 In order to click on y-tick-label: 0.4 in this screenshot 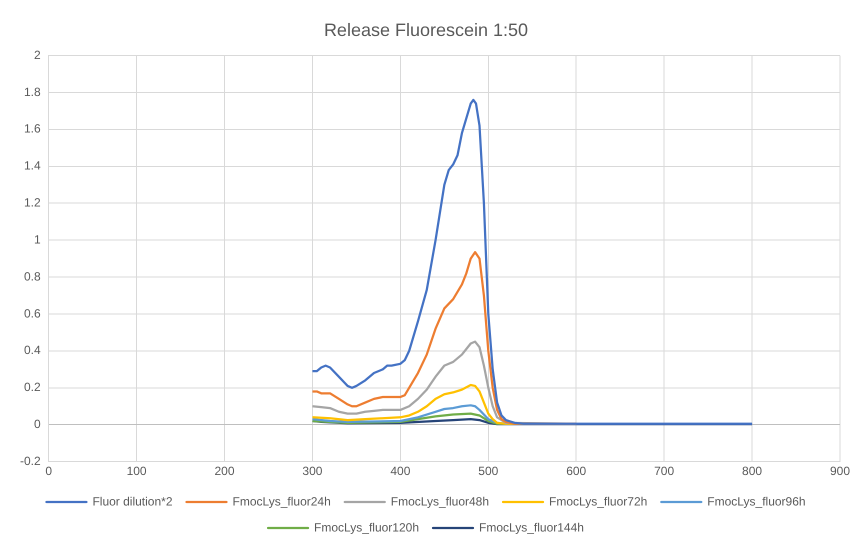, I will do `click(32, 350)`.